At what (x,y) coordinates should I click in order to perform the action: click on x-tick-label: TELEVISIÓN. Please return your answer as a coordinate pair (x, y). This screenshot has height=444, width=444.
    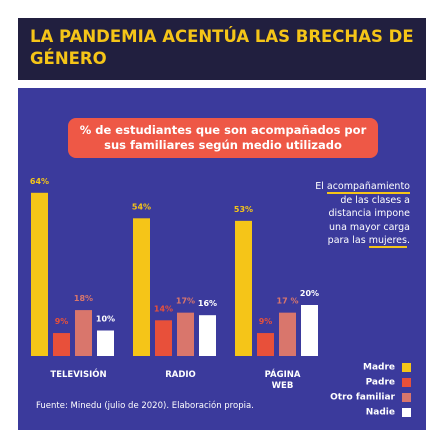
    Looking at the image, I should click on (78, 375).